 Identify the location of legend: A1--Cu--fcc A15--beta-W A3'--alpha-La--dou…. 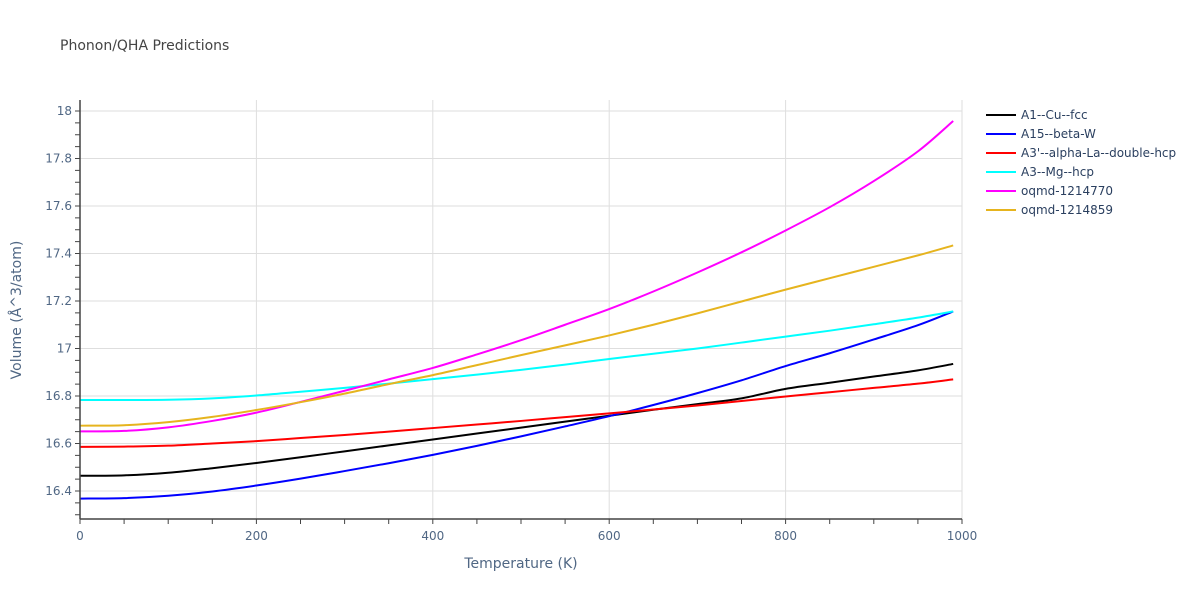
(1081, 162).